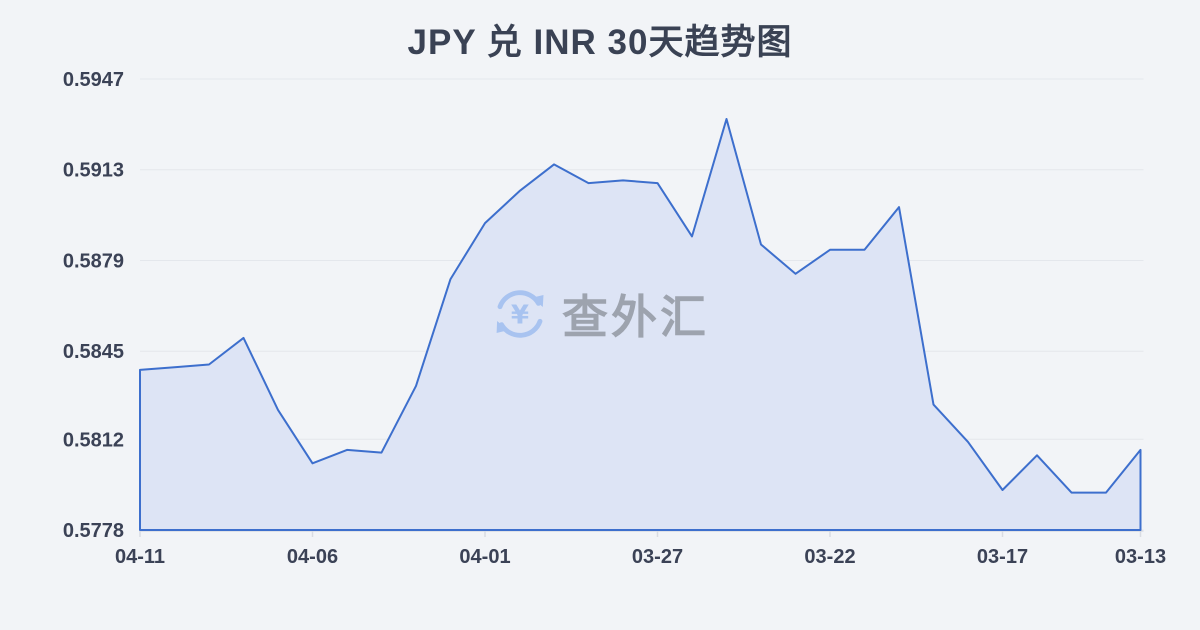 Image resolution: width=1200 pixels, height=630 pixels. I want to click on x-axis-tick-label: 04-01, so click(484, 557).